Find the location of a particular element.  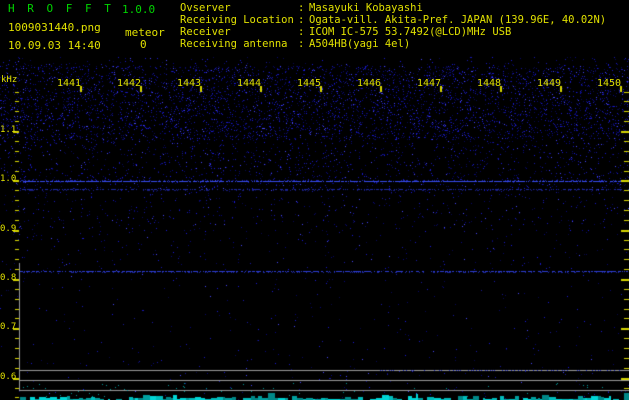

time-tick-label: 1450 is located at coordinates (609, 83).